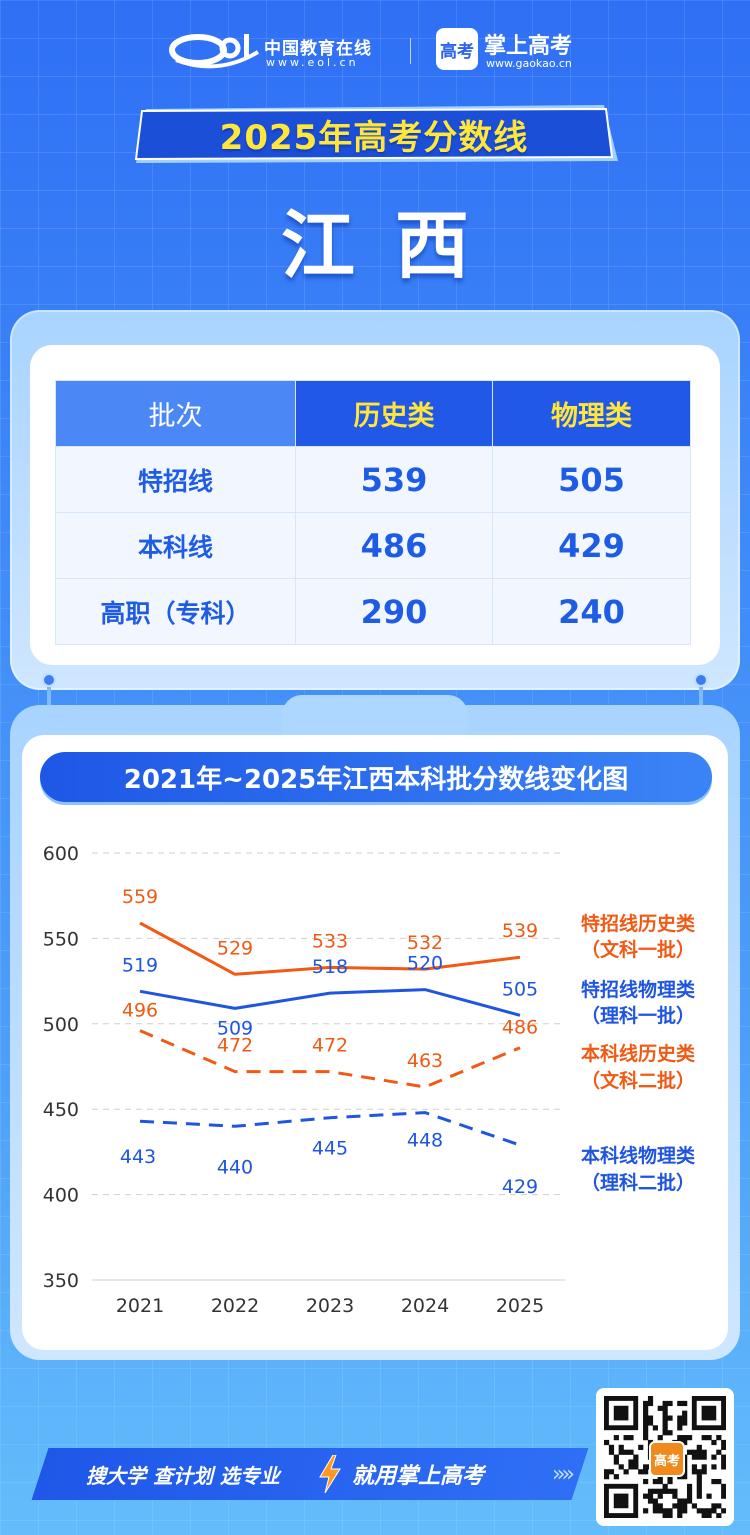 This screenshot has width=750, height=1535. I want to click on data-label: 486, so click(520, 1028).